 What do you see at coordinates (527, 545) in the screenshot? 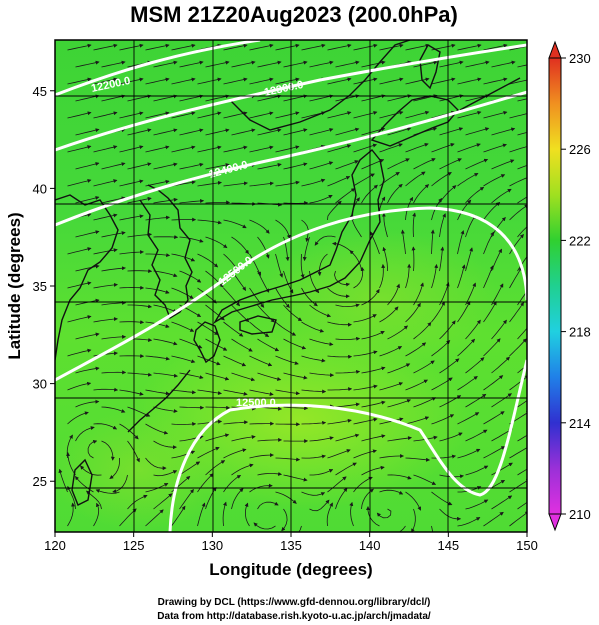
I see `x-tick-label: 150` at bounding box center [527, 545].